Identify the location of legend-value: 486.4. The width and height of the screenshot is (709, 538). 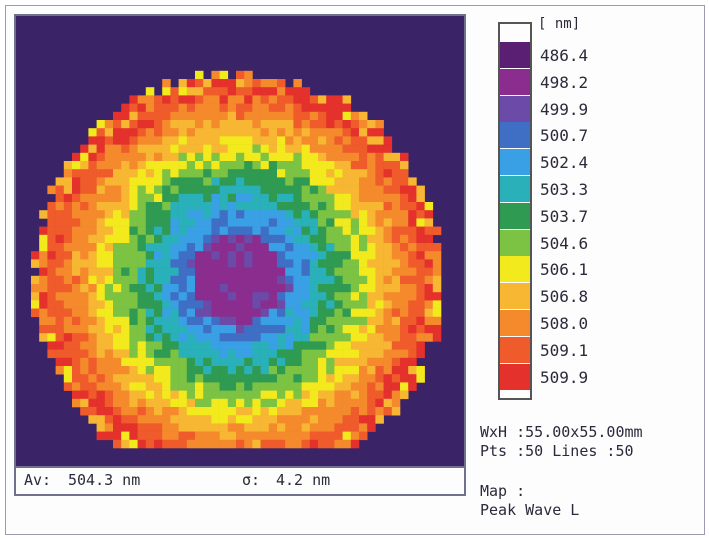
(564, 55).